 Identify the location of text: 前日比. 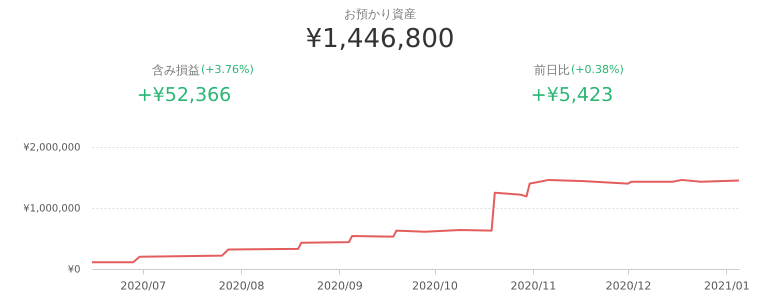
(552, 70).